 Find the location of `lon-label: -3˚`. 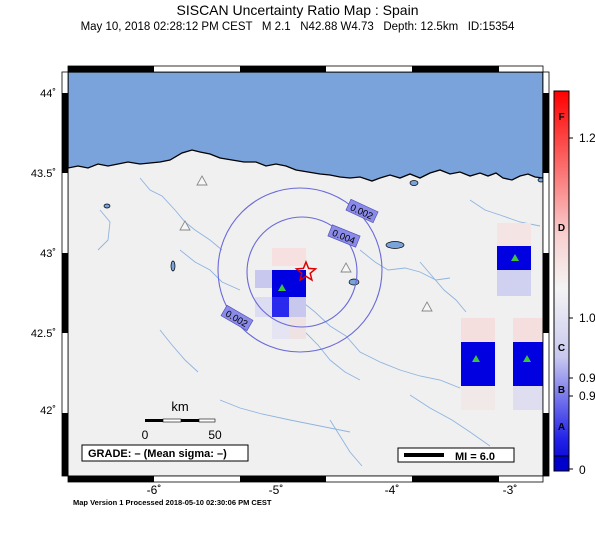

lon-label: -3˚ is located at coordinates (510, 490).